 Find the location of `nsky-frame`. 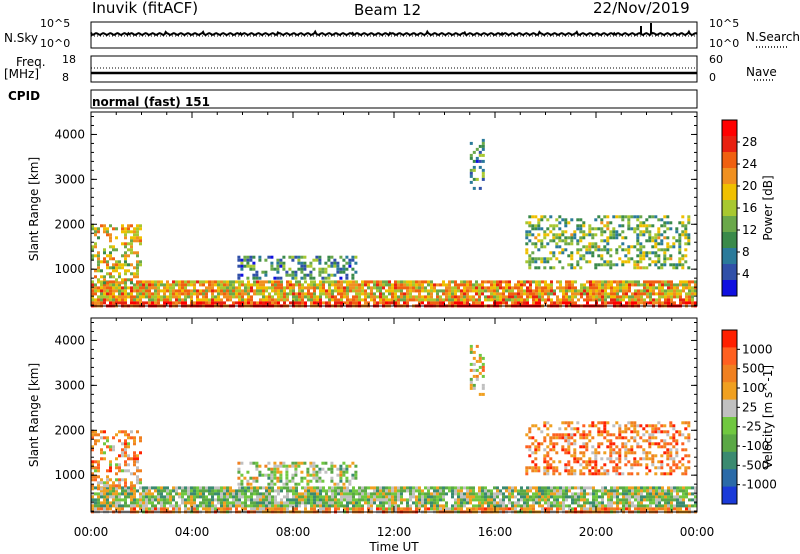

nsky-frame is located at coordinates (394, 35).